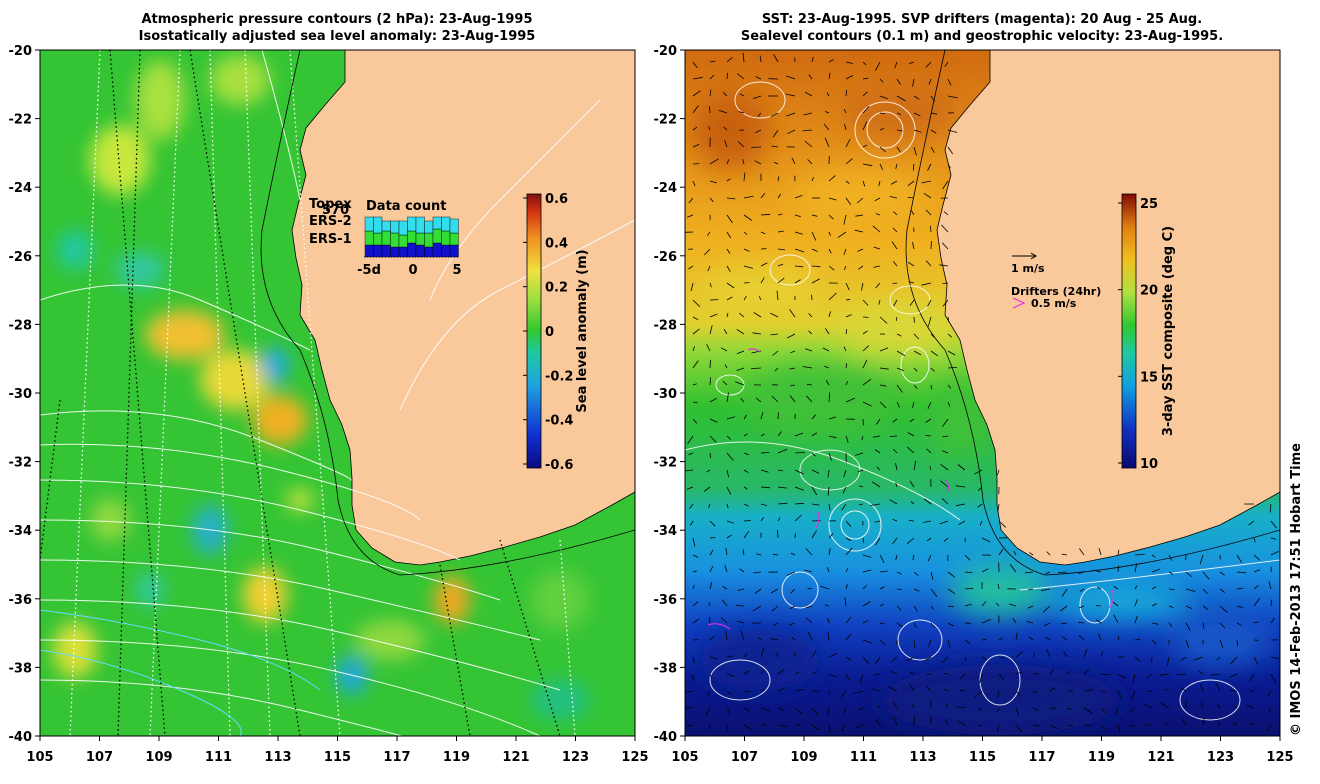  I want to click on legend-ers2: ERS-2, so click(330, 221).